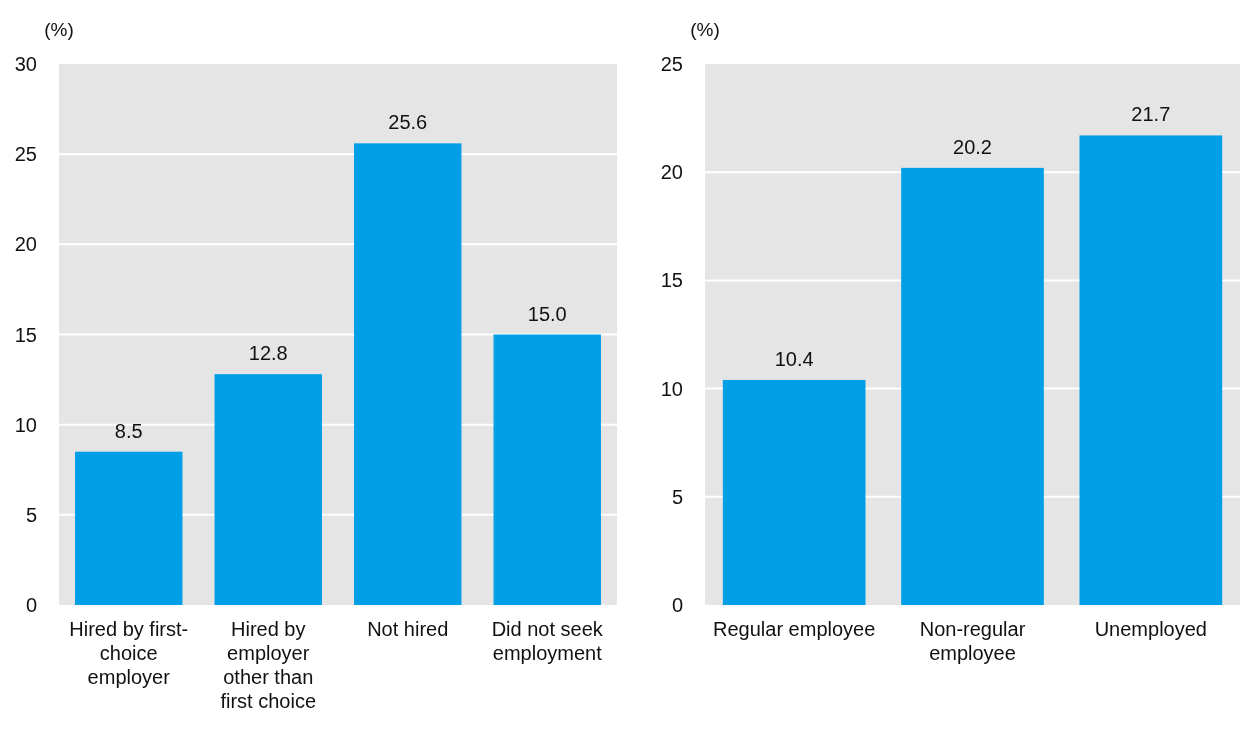 The height and width of the screenshot is (738, 1246). What do you see at coordinates (129, 653) in the screenshot?
I see `x-tick-label: Hired by first-choice employer` at bounding box center [129, 653].